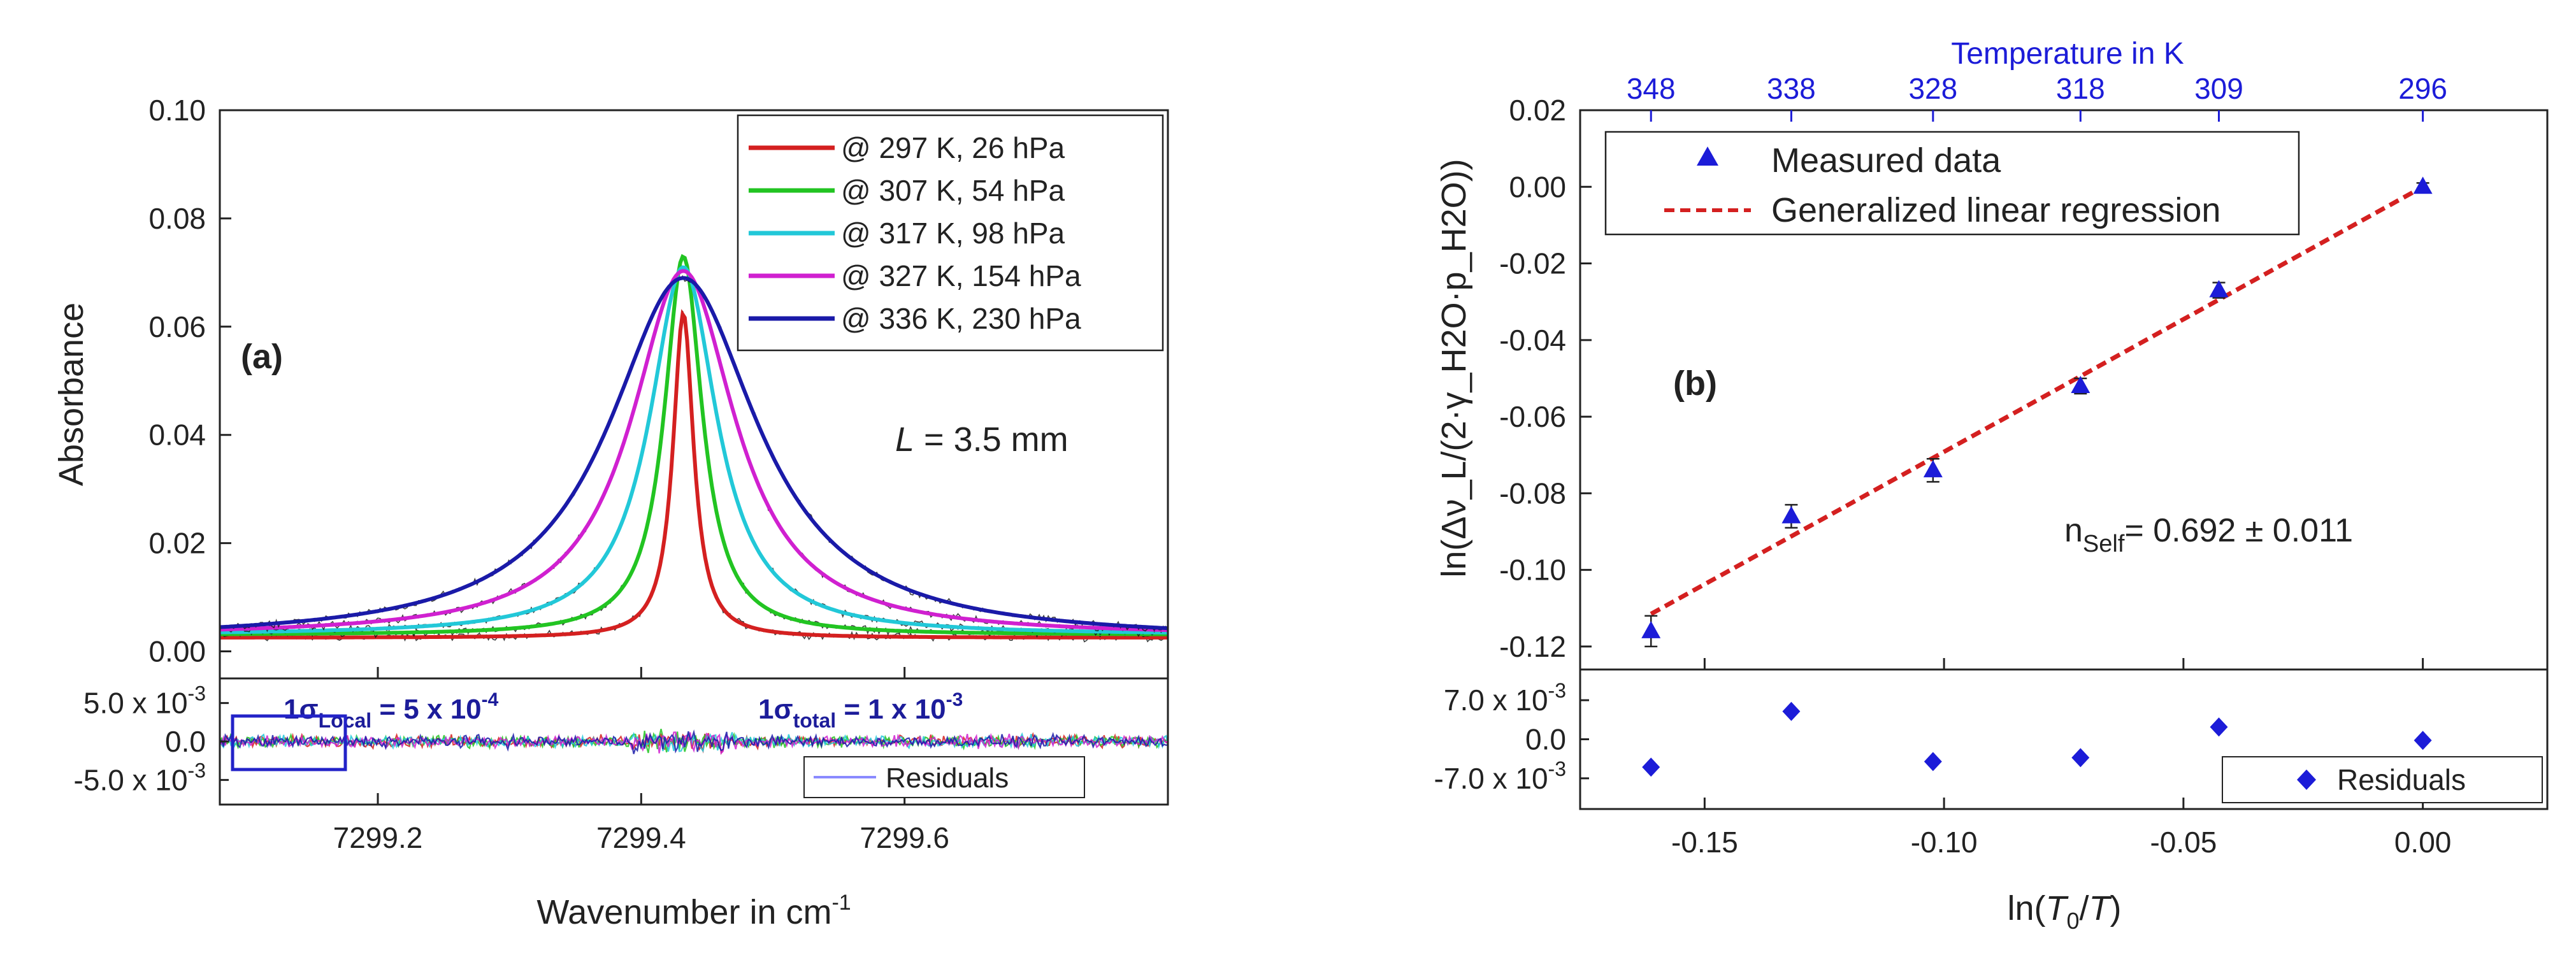 The image size is (2576, 967). What do you see at coordinates (71, 395) in the screenshot?
I see `panel-a-ylabel: Absorbance` at bounding box center [71, 395].